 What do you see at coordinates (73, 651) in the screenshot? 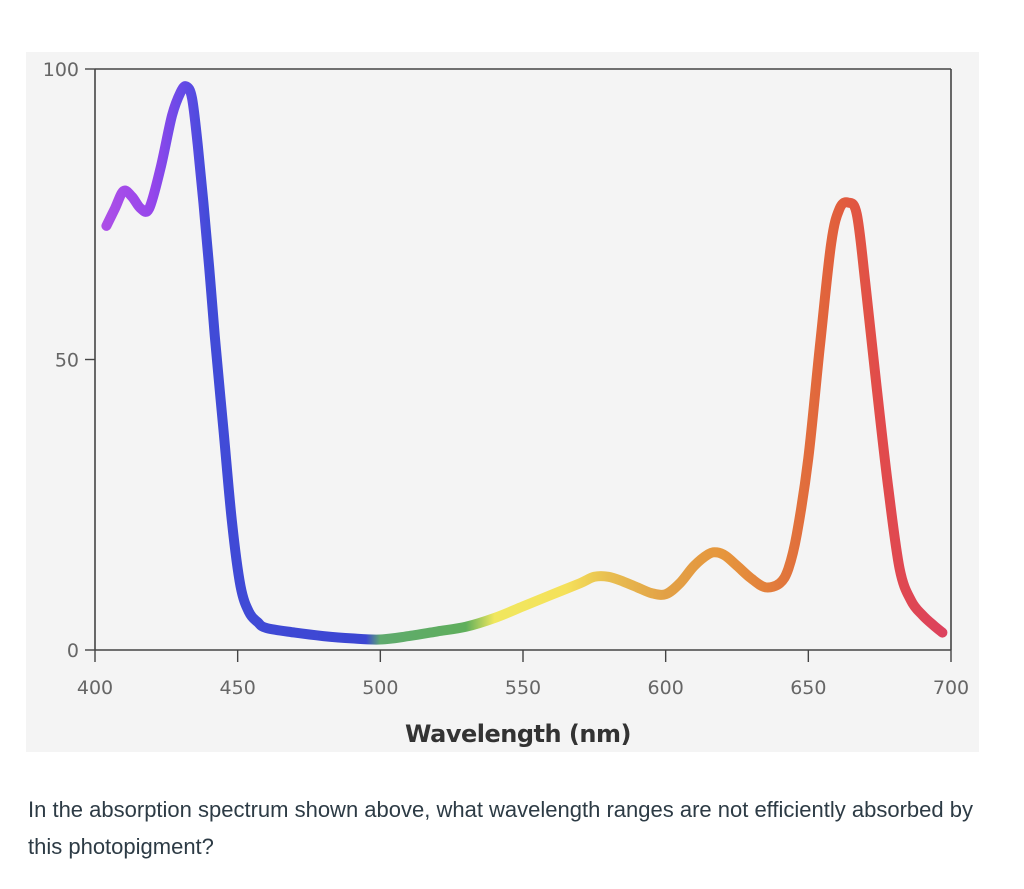
I see `y-tick-label-0: 0` at bounding box center [73, 651].